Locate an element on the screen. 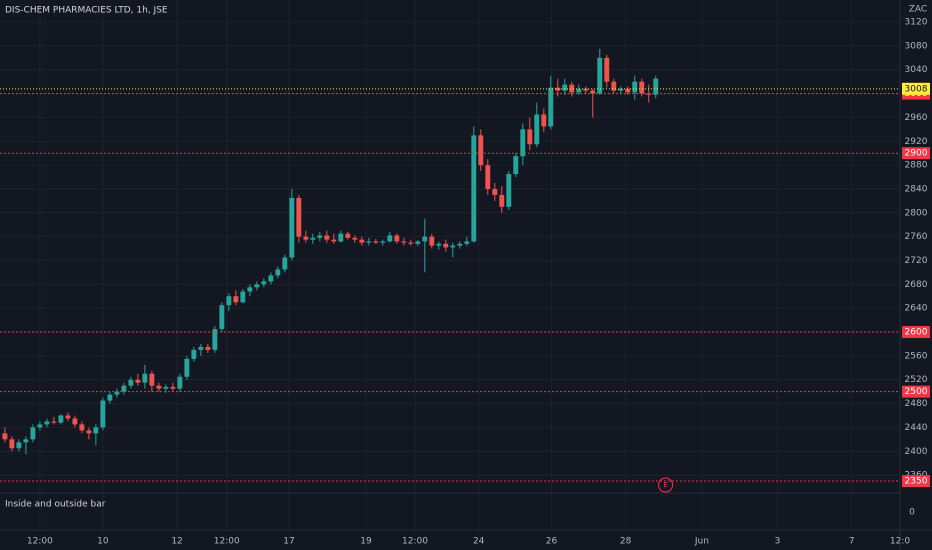  x-tick-label: 10 is located at coordinates (103, 542).